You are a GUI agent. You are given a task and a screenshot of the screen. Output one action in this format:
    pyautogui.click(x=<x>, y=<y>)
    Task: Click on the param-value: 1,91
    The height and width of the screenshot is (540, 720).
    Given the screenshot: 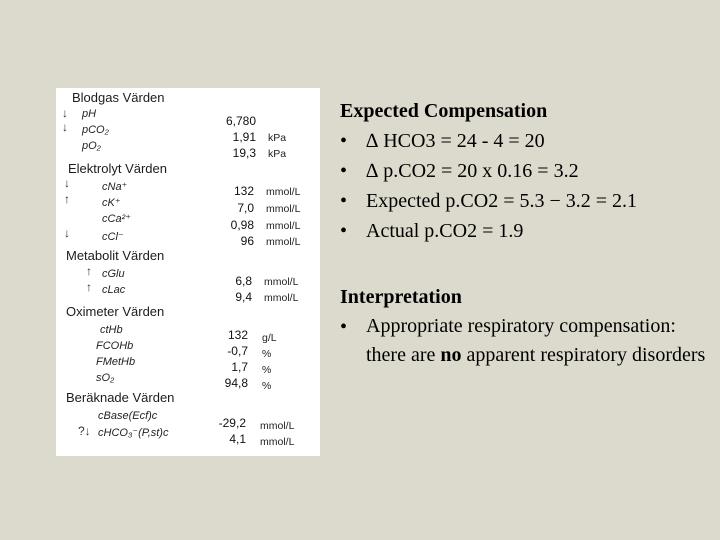 What is the action you would take?
    pyautogui.click(x=244, y=137)
    